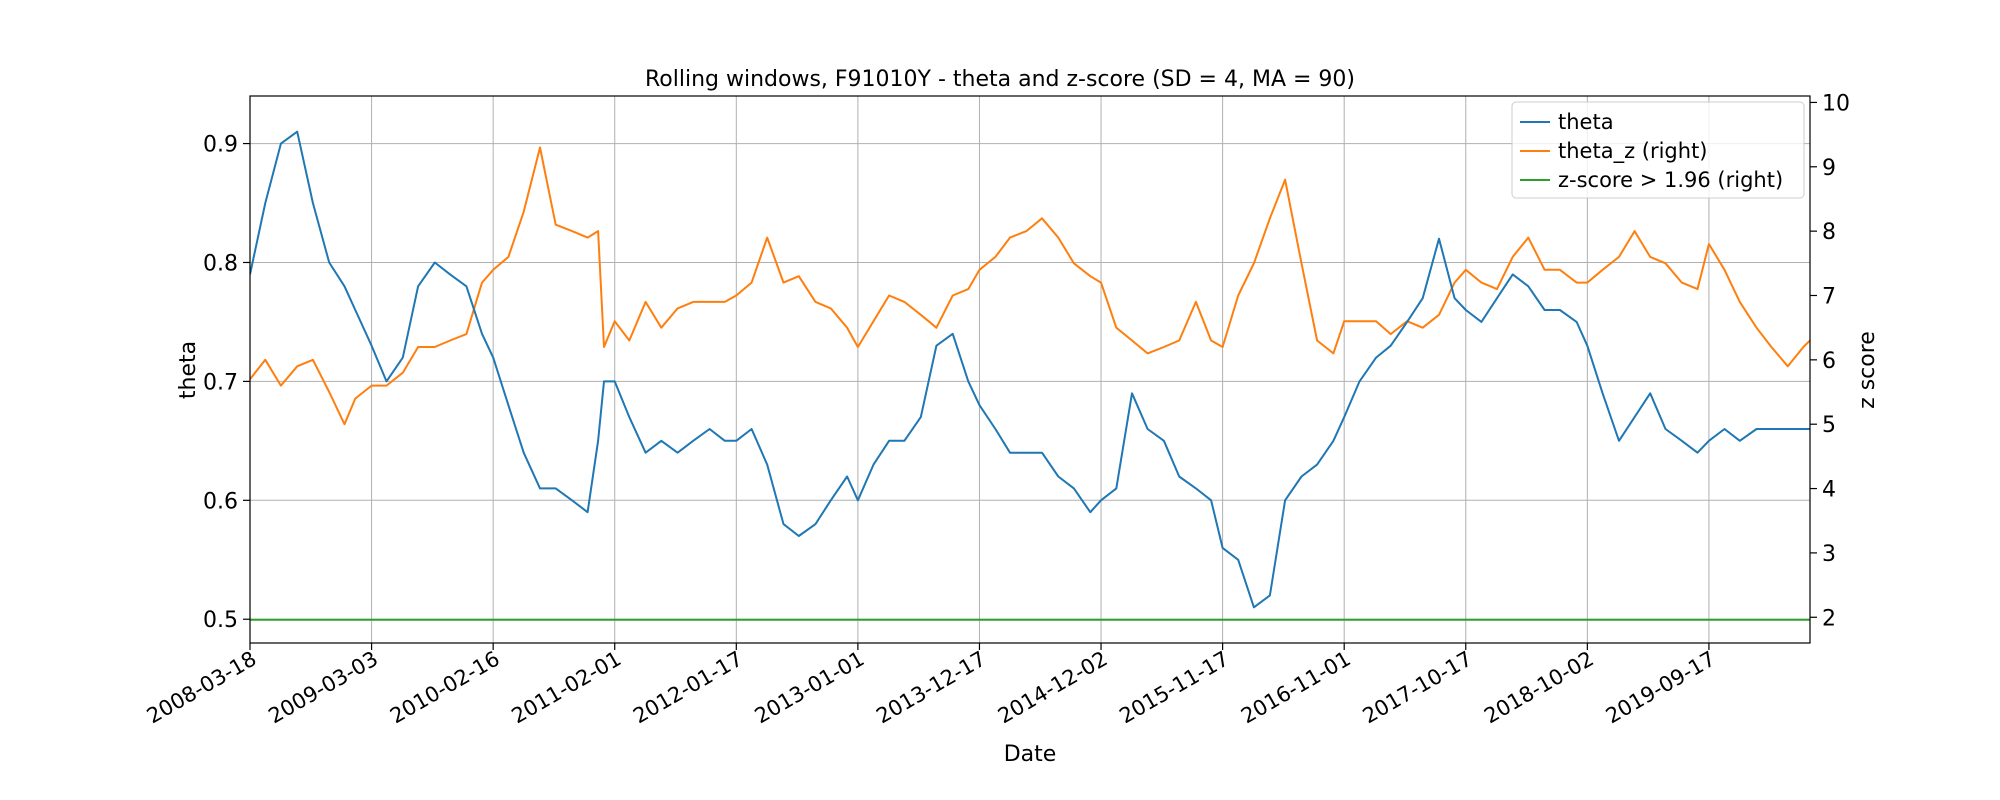  I want to click on y-tick-label-right: 8, so click(1829, 232).